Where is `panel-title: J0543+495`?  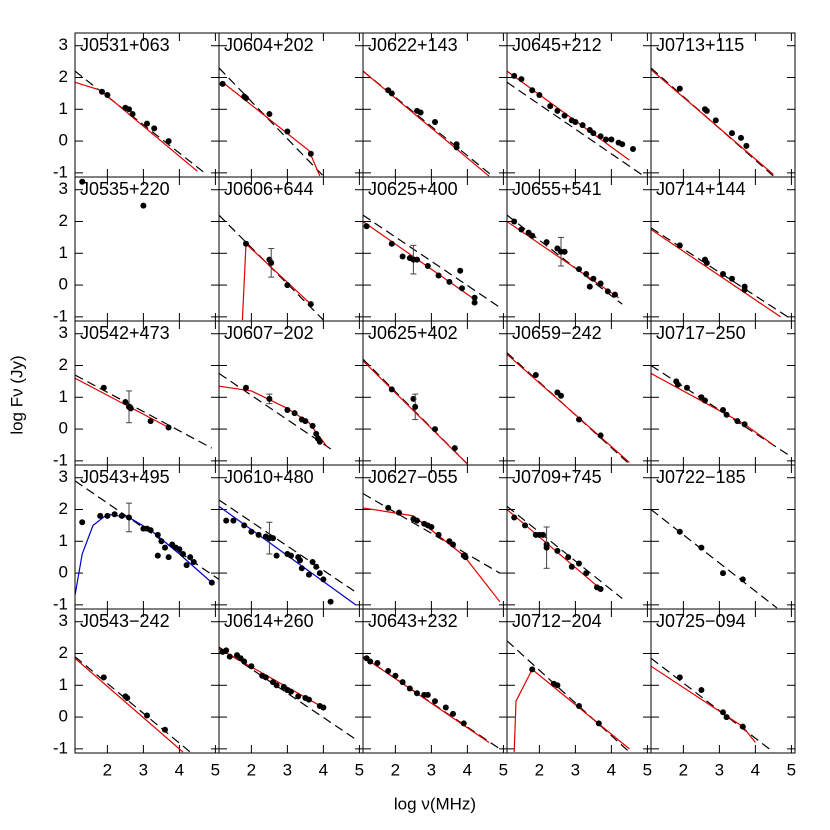 panel-title: J0543+495 is located at coordinates (125, 477).